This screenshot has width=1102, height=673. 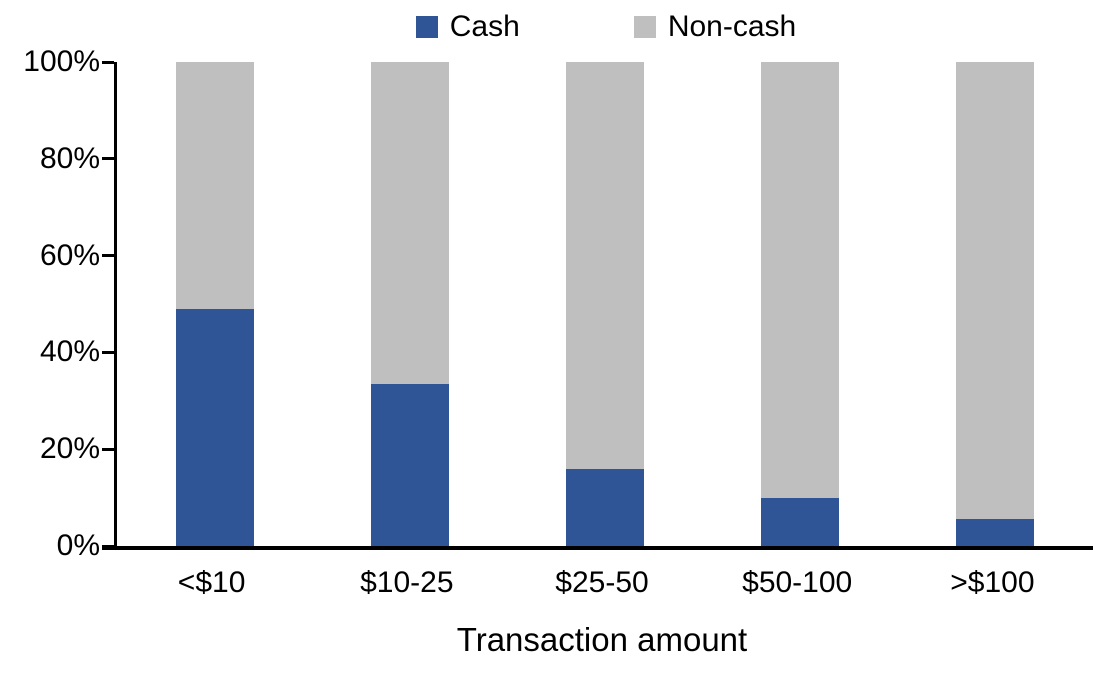 I want to click on y-axis-tick-label: 80%, so click(x=69, y=158).